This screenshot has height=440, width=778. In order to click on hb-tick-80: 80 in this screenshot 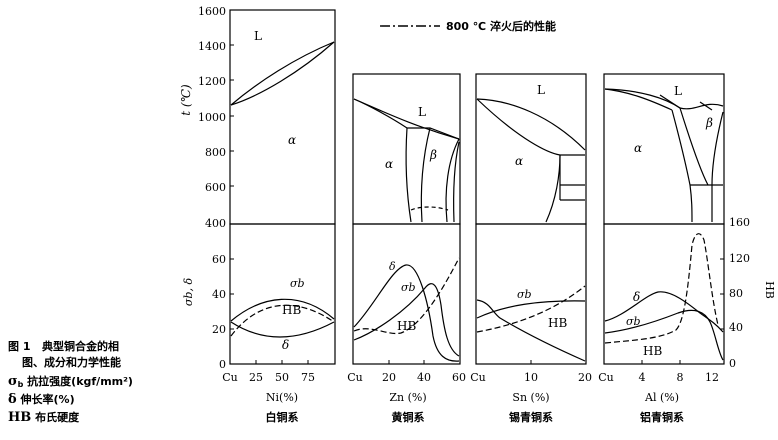, I will do `click(736, 293)`.